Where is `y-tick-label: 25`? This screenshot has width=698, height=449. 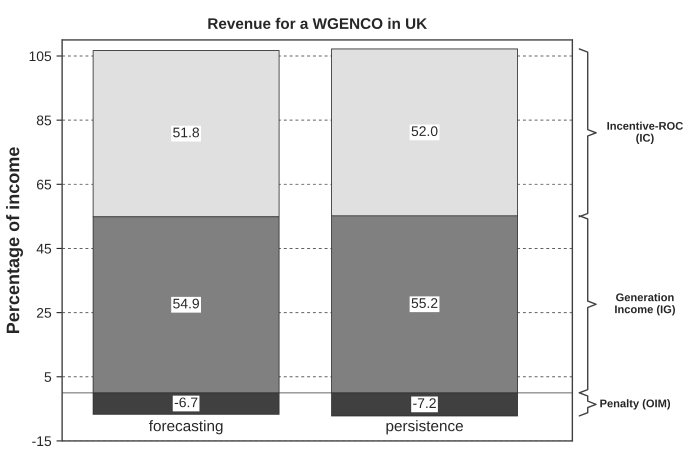
y-tick-label: 25 is located at coordinates (44, 313).